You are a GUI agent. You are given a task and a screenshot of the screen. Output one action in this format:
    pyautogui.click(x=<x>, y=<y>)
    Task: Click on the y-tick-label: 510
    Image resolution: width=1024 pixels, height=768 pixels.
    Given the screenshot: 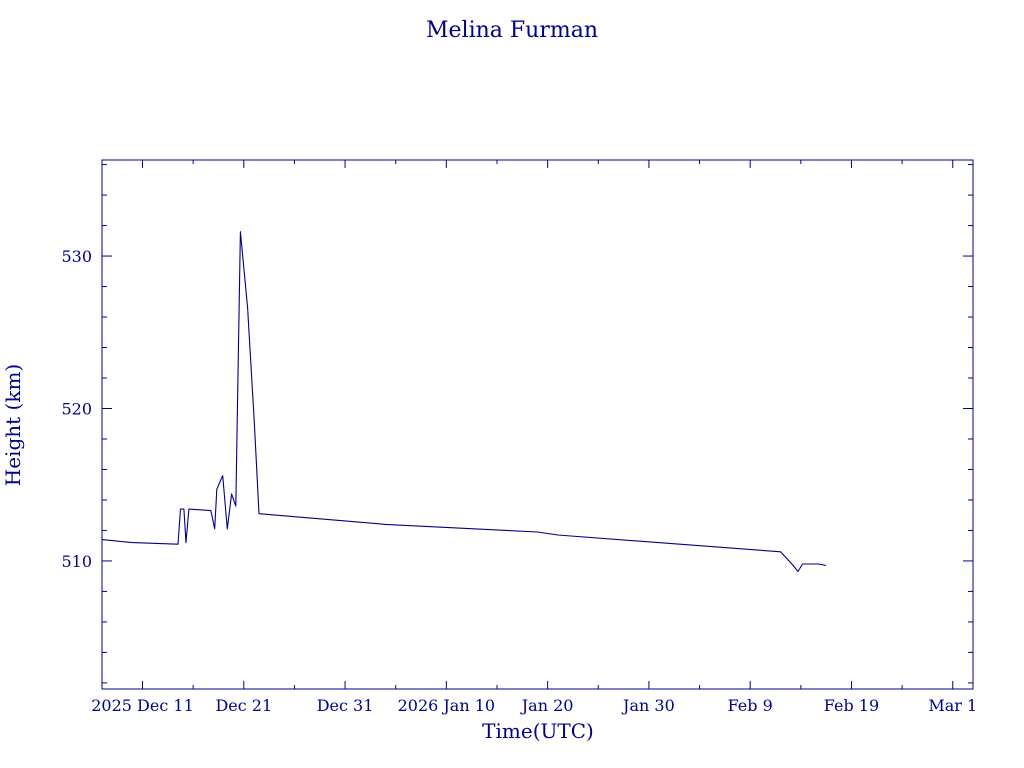 What is the action you would take?
    pyautogui.click(x=76, y=561)
    